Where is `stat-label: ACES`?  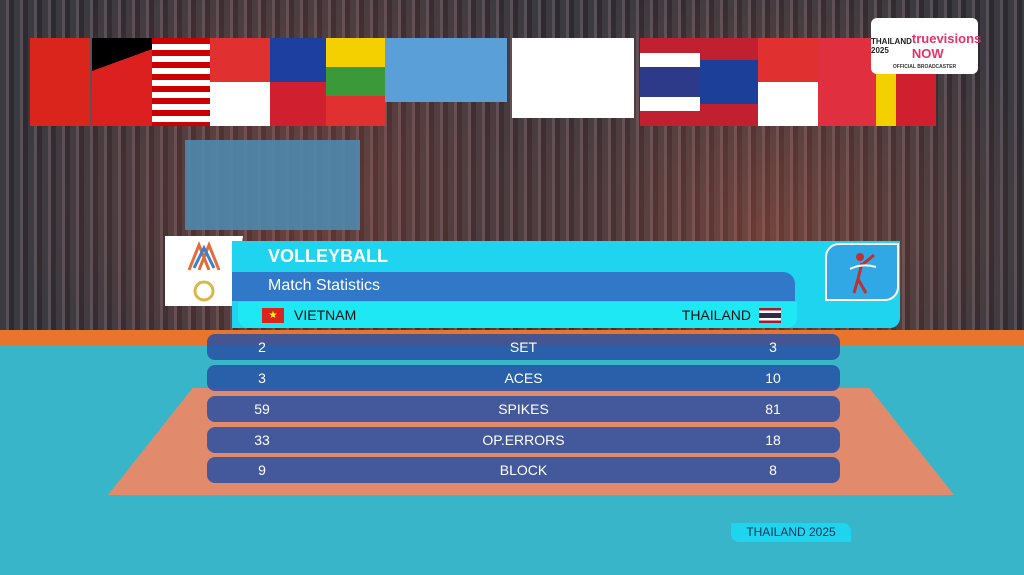
stat-label: ACES is located at coordinates (523, 378).